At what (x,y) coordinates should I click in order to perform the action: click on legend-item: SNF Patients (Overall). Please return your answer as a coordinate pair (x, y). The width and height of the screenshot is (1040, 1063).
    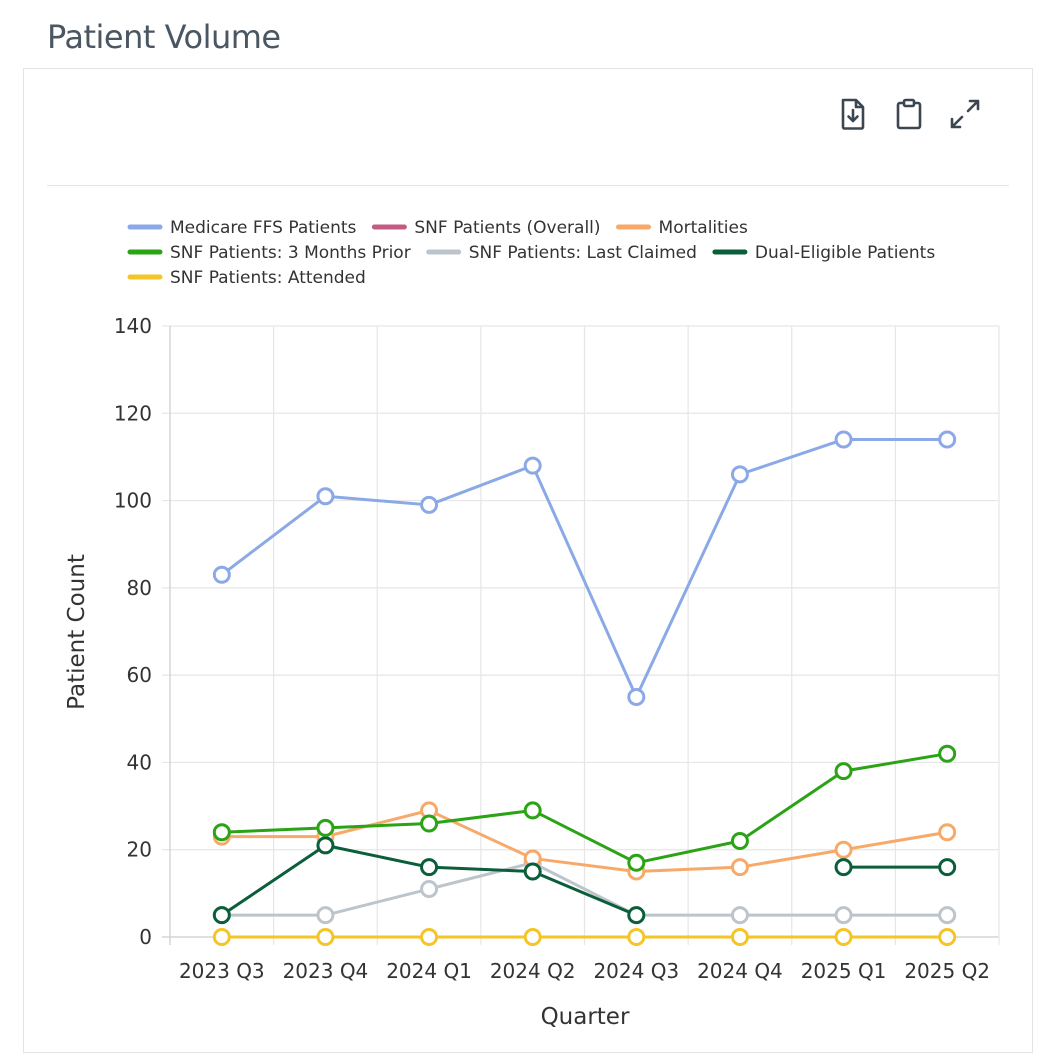
    Looking at the image, I should click on (486, 228).